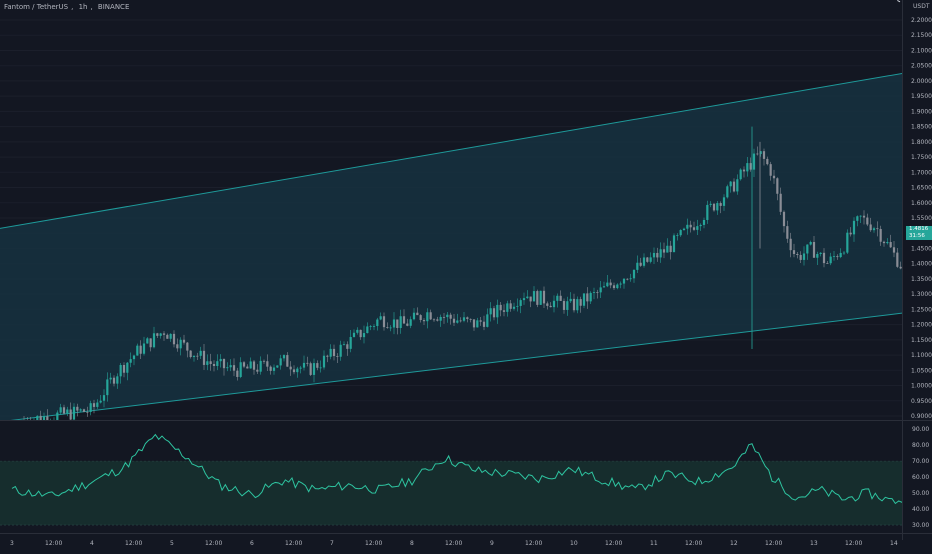 Image resolution: width=932 pixels, height=554 pixels. What do you see at coordinates (921, 188) in the screenshot?
I see `price-tick-label: 1.6500` at bounding box center [921, 188].